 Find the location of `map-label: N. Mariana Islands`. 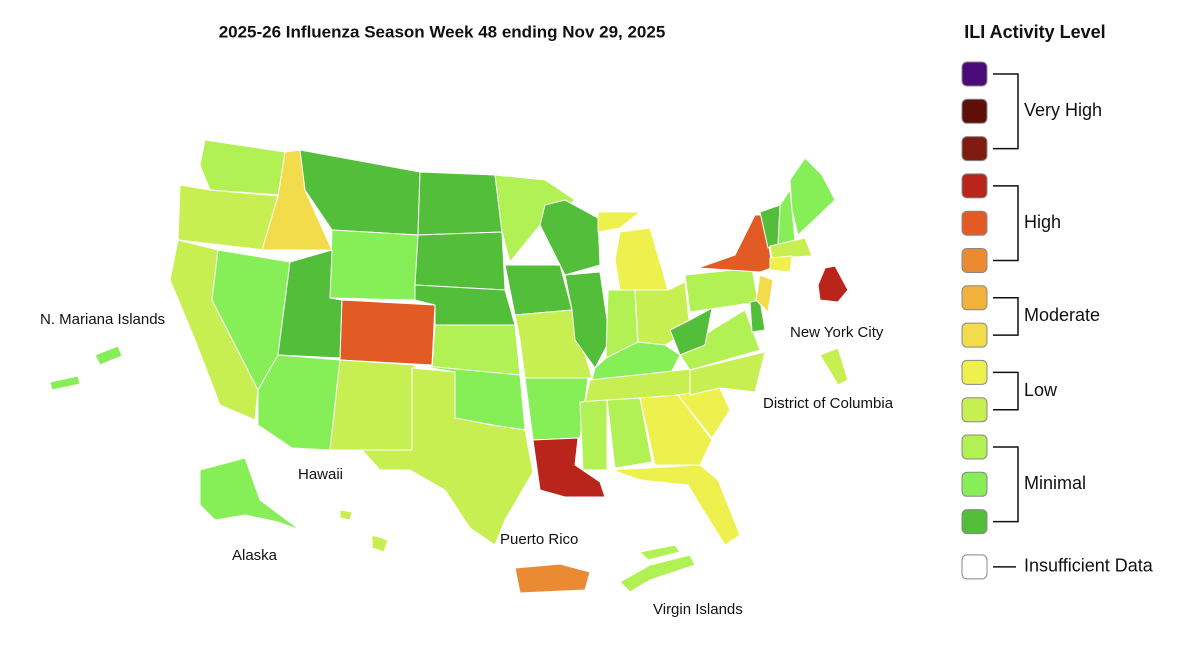

map-label: N. Mariana Islands is located at coordinates (102, 319).